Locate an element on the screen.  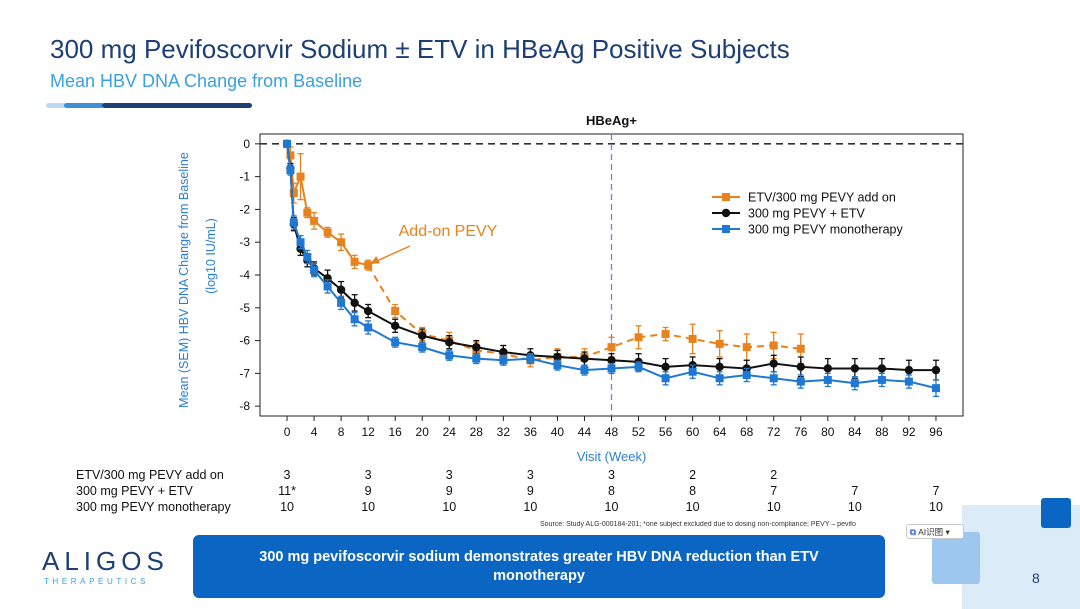
subjects-row-label: 300 mg PEVY + ETV is located at coordinates (134, 491).